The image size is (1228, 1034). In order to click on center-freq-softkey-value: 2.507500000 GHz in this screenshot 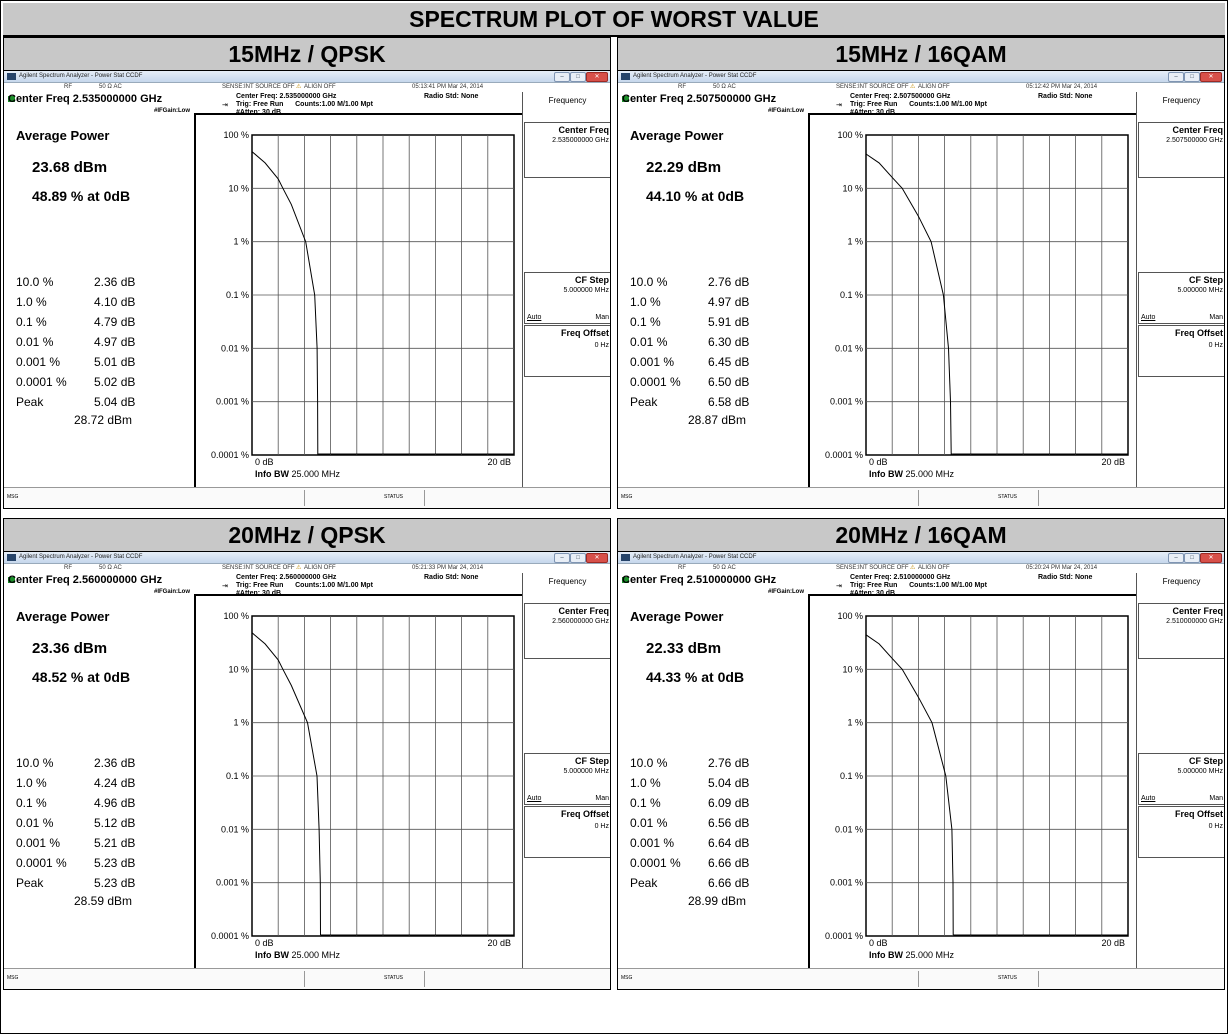, I will do `click(1194, 140)`.